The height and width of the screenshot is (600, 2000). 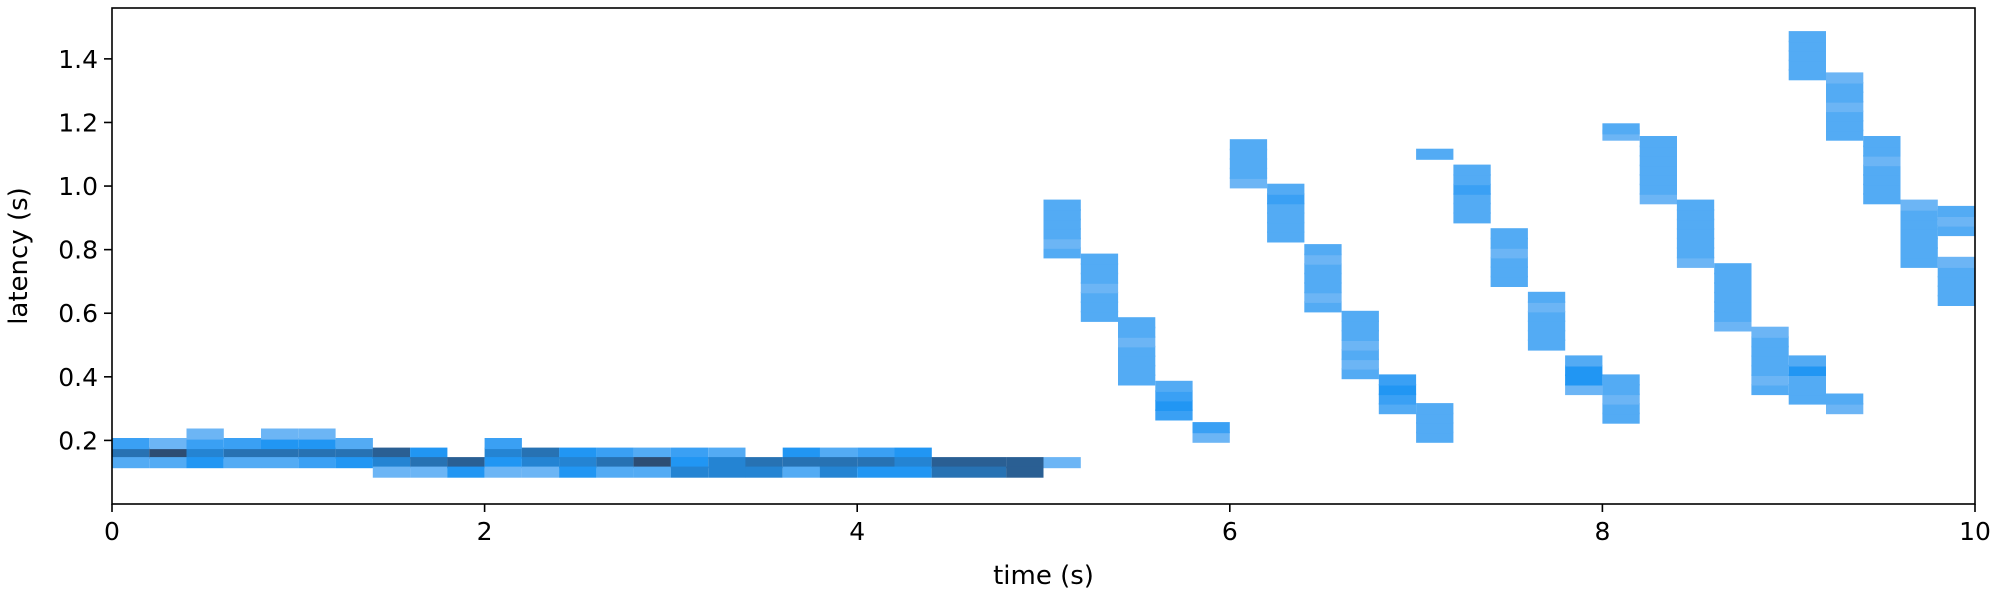 What do you see at coordinates (1602, 531) in the screenshot?
I see `x-tick-label: 8` at bounding box center [1602, 531].